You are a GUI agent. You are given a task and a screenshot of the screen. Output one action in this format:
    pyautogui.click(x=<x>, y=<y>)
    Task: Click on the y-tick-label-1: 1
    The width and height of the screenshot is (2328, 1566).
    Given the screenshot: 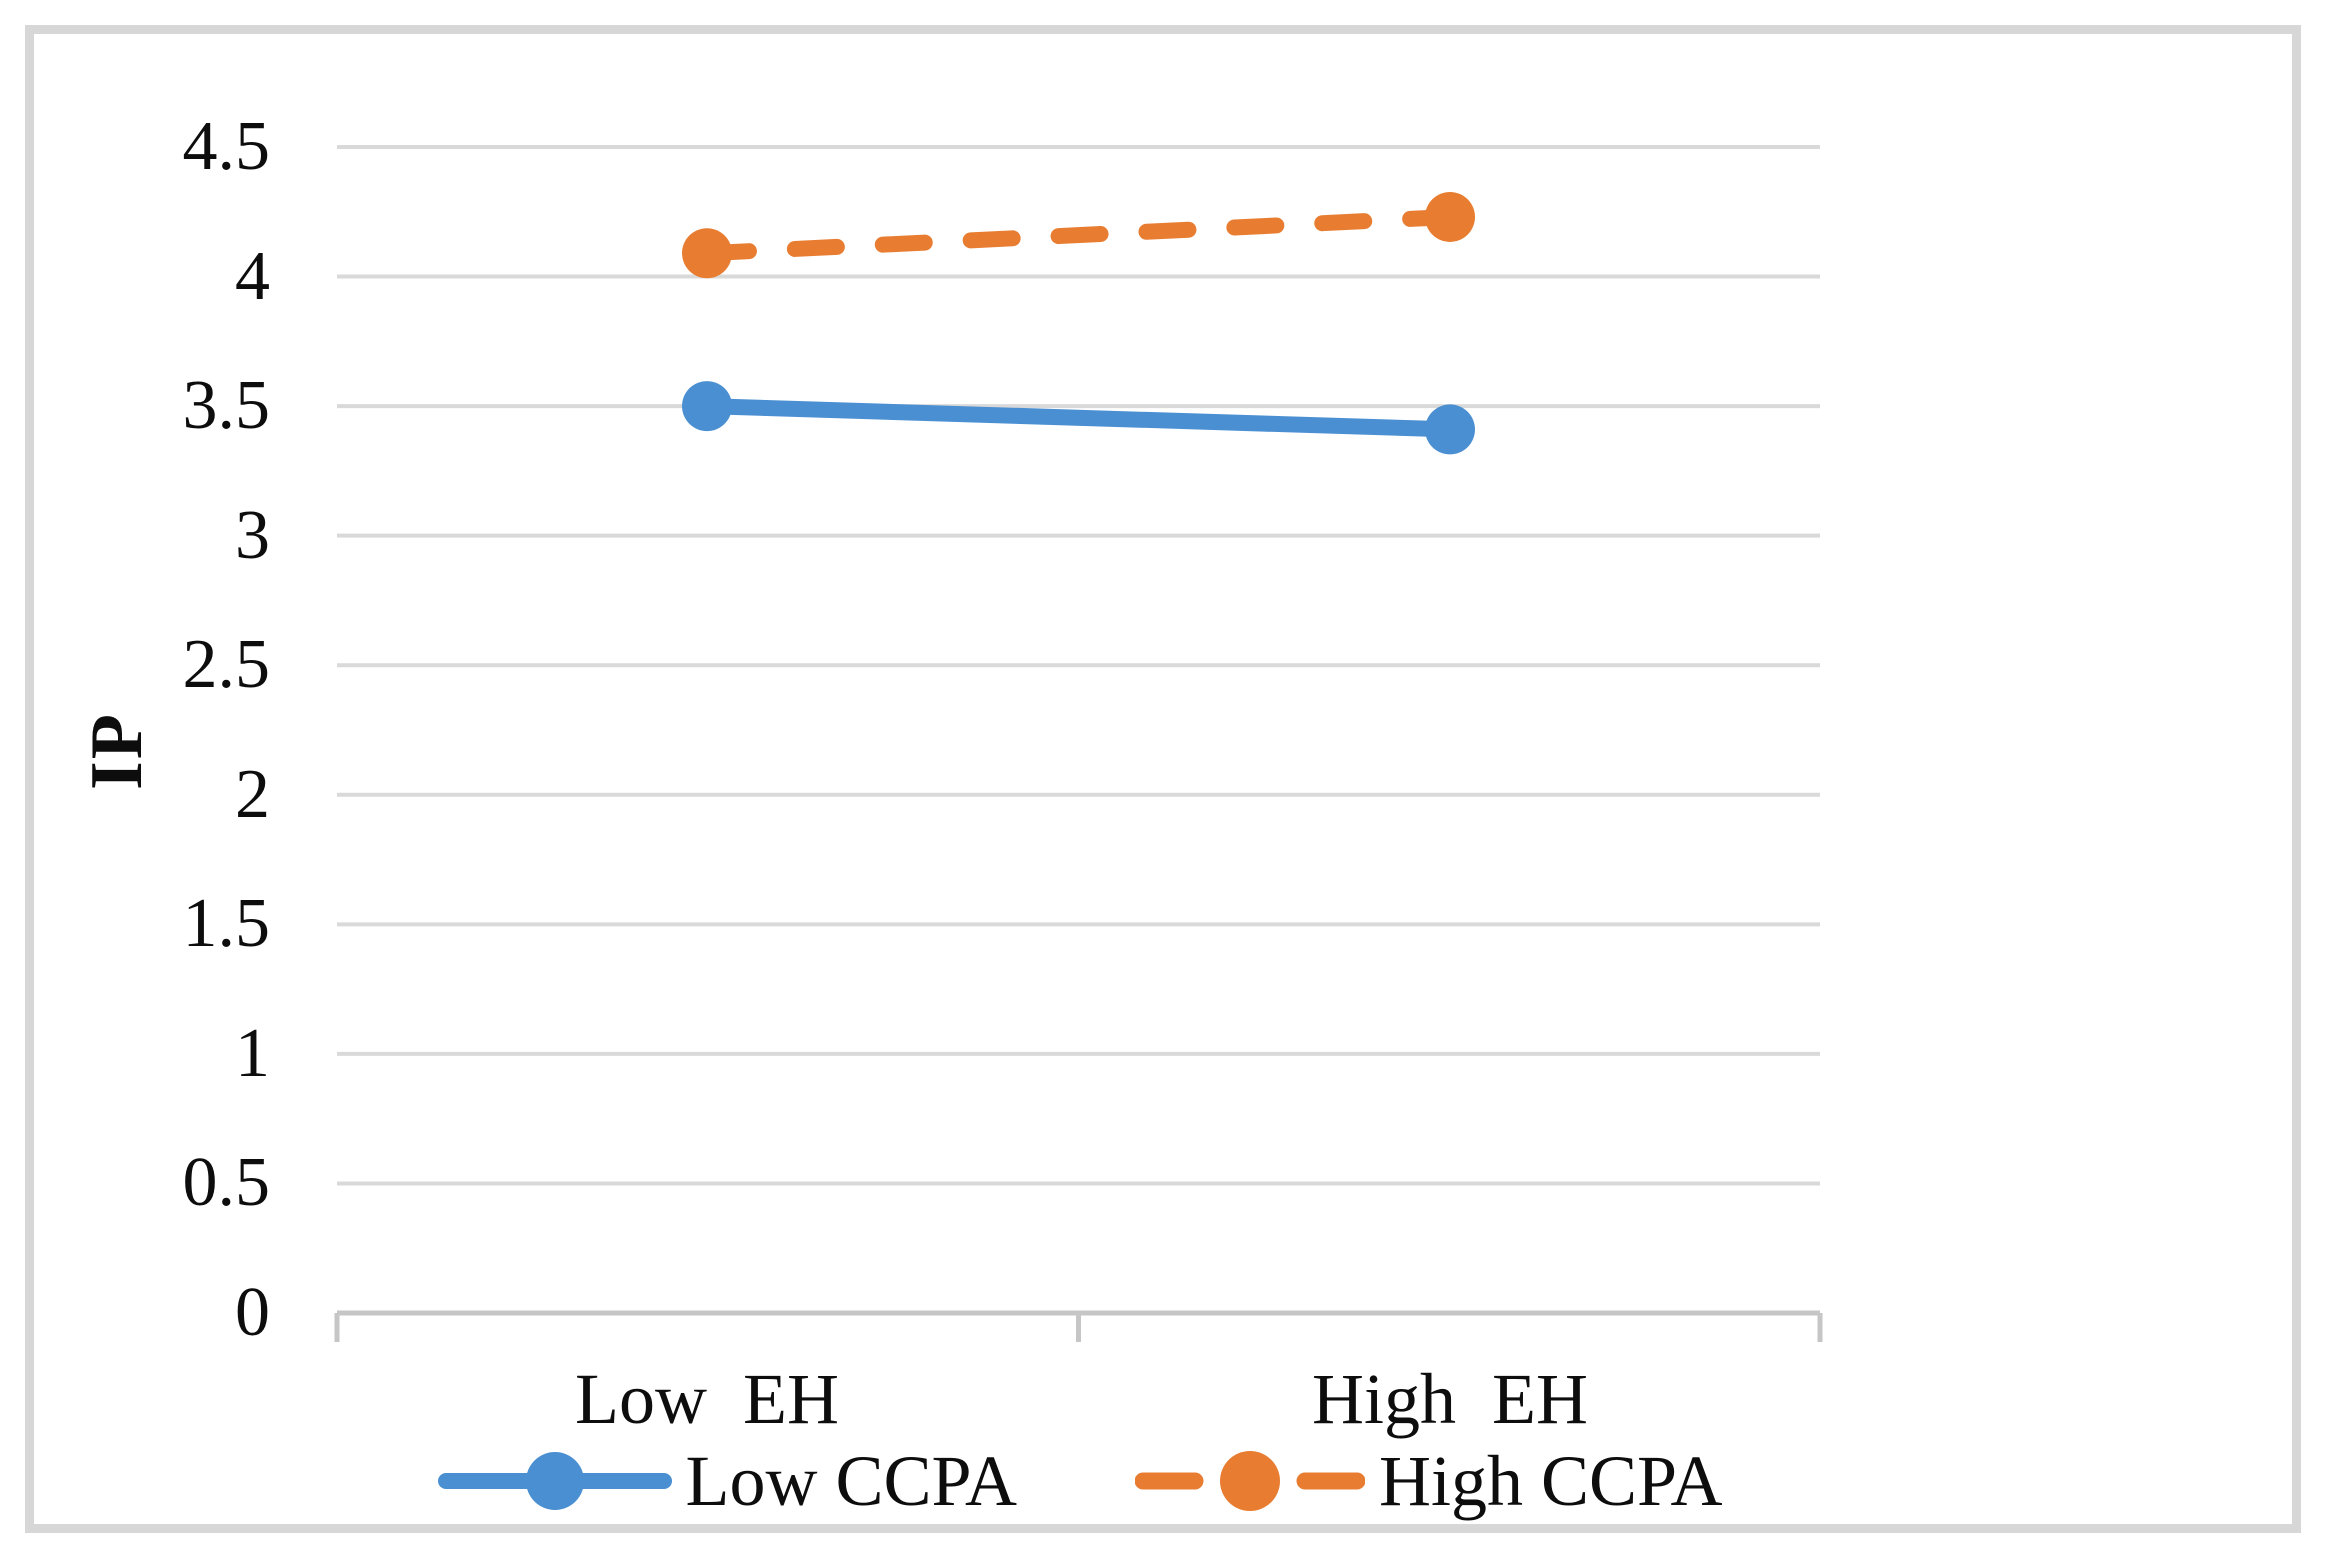 What is the action you would take?
    pyautogui.click(x=252, y=1053)
    